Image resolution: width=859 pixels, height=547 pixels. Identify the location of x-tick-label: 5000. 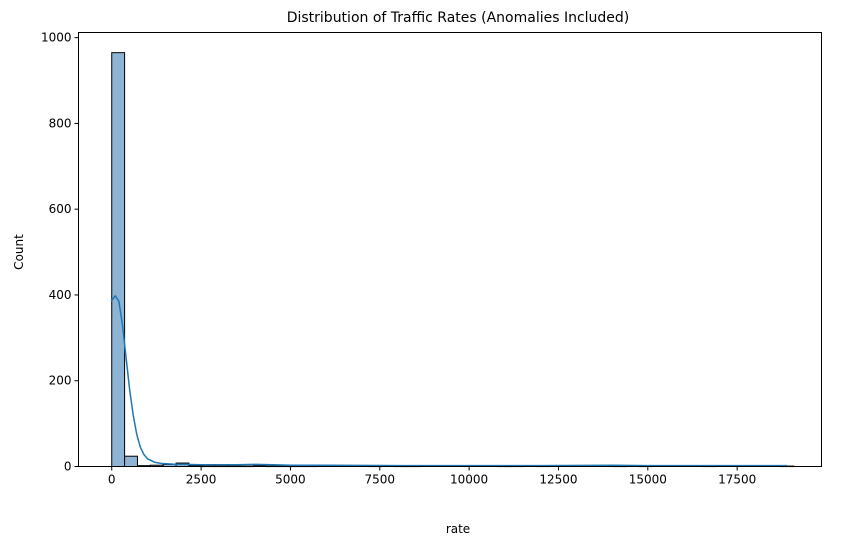
(290, 480).